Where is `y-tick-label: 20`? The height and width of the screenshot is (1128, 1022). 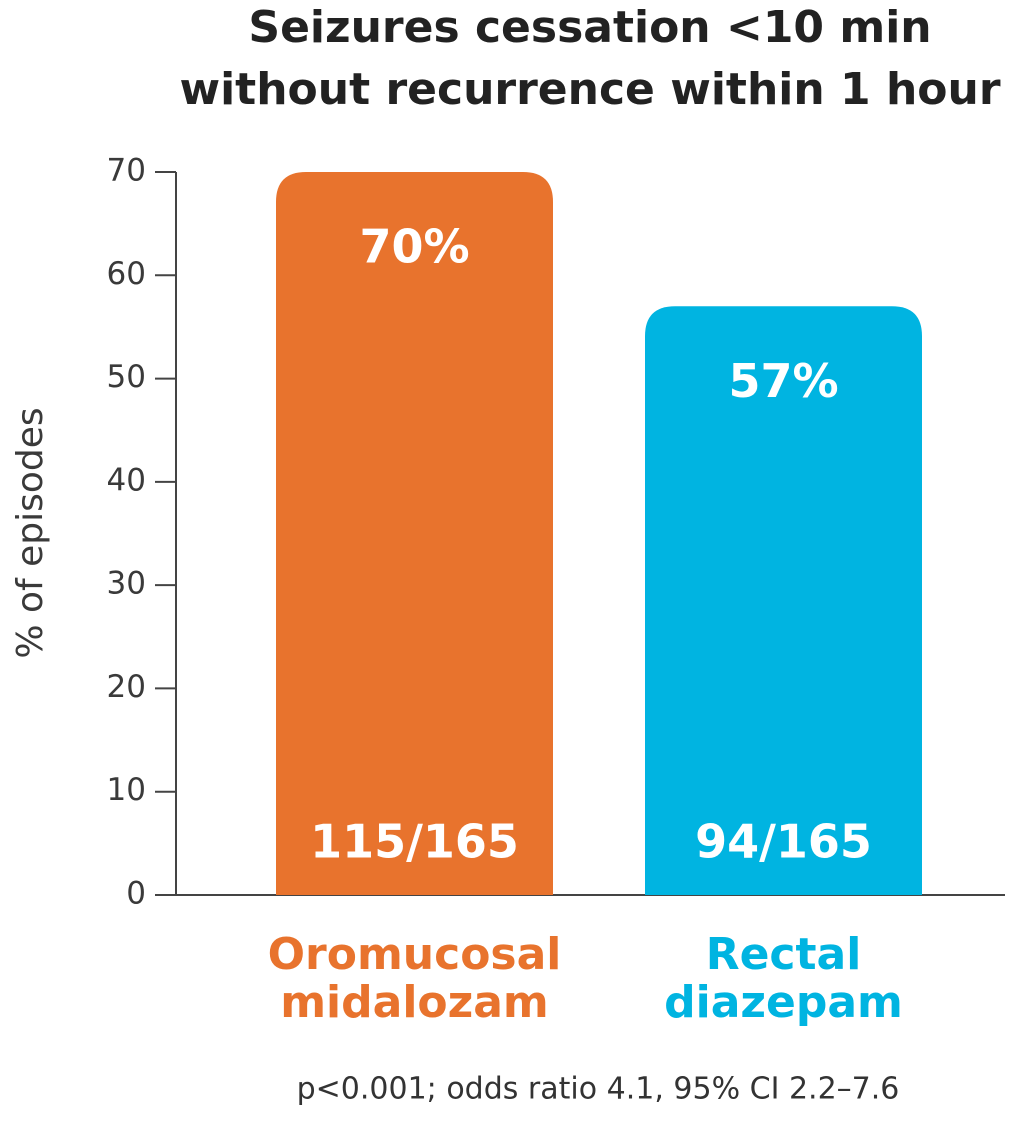
y-tick-label: 20 is located at coordinates (126, 687).